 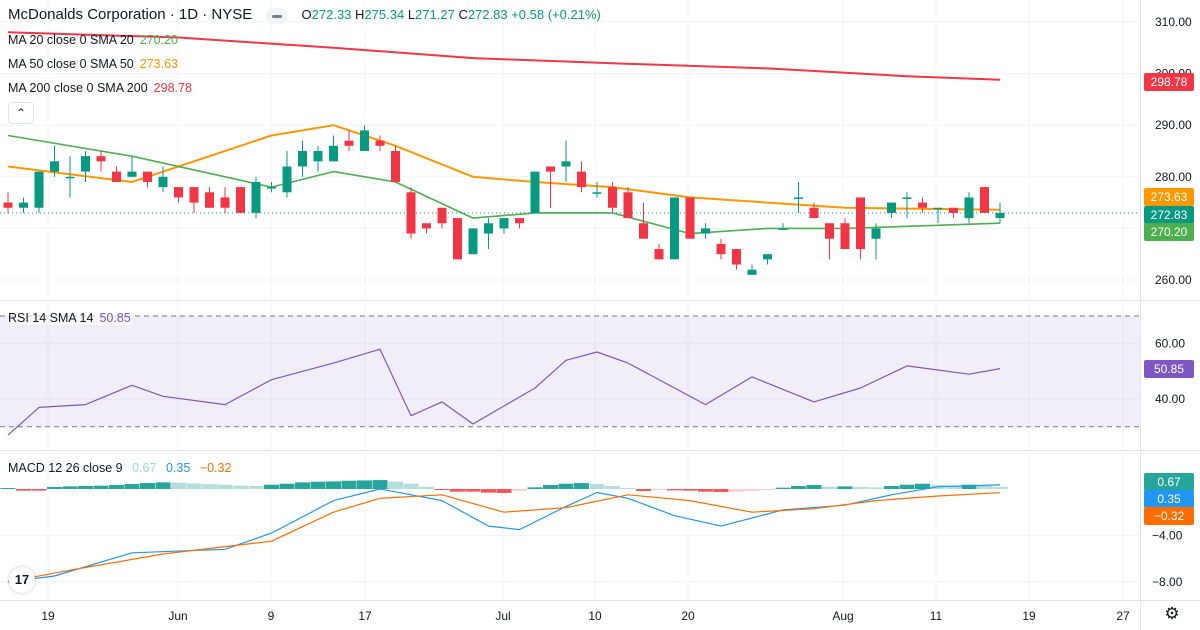 What do you see at coordinates (1170, 344) in the screenshot?
I see `rsi-tick-label: 60.00` at bounding box center [1170, 344].